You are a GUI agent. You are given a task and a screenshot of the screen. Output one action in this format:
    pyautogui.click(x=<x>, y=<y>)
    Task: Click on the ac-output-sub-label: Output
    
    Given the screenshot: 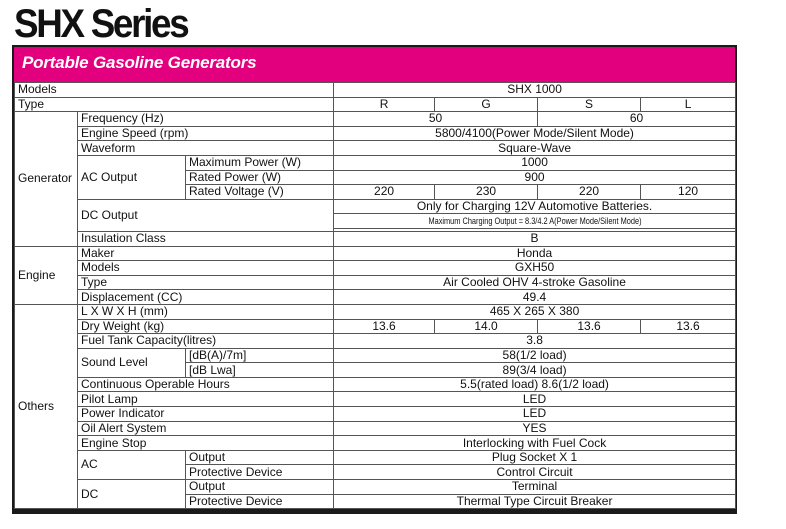 What is the action you would take?
    pyautogui.click(x=259, y=457)
    